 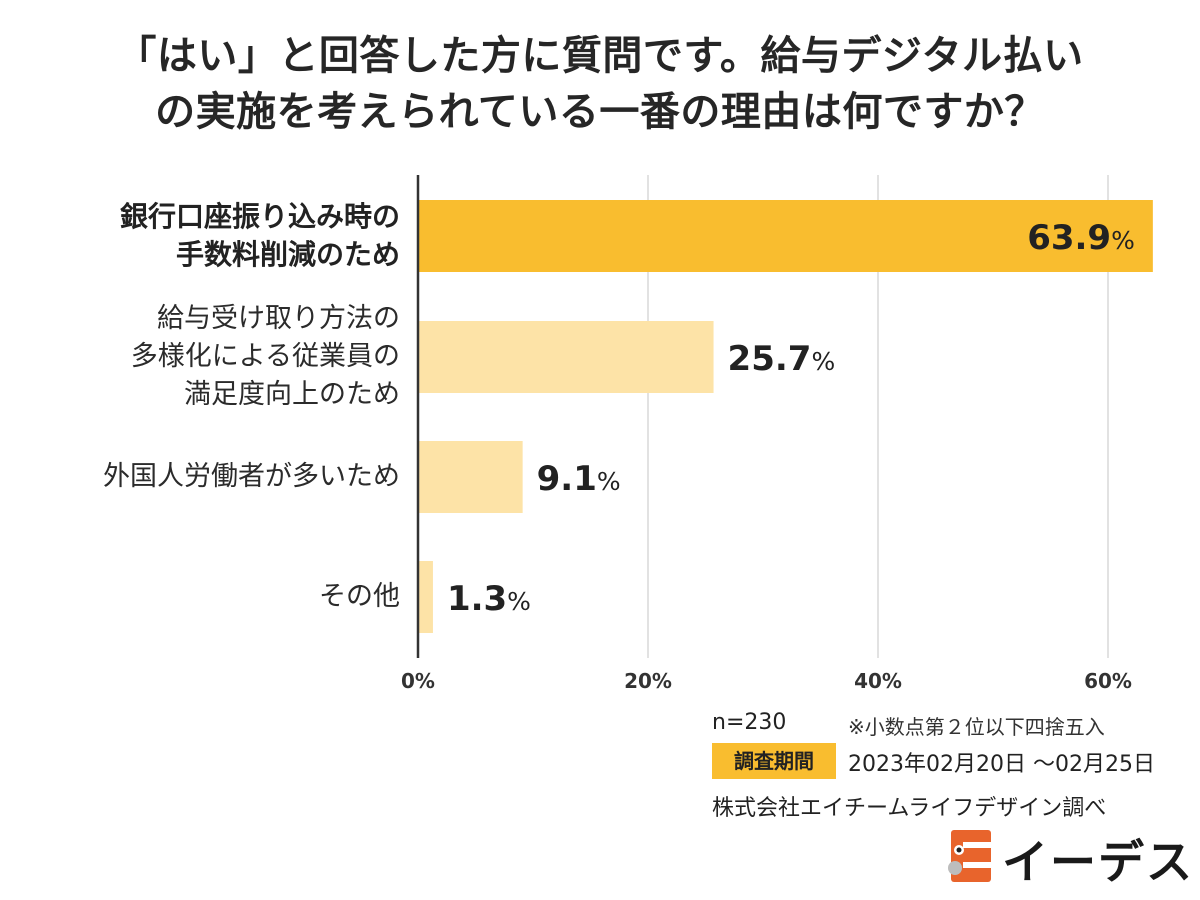 I want to click on credit: 株式会社エイチームライフデザイン調べ, so click(x=909, y=808).